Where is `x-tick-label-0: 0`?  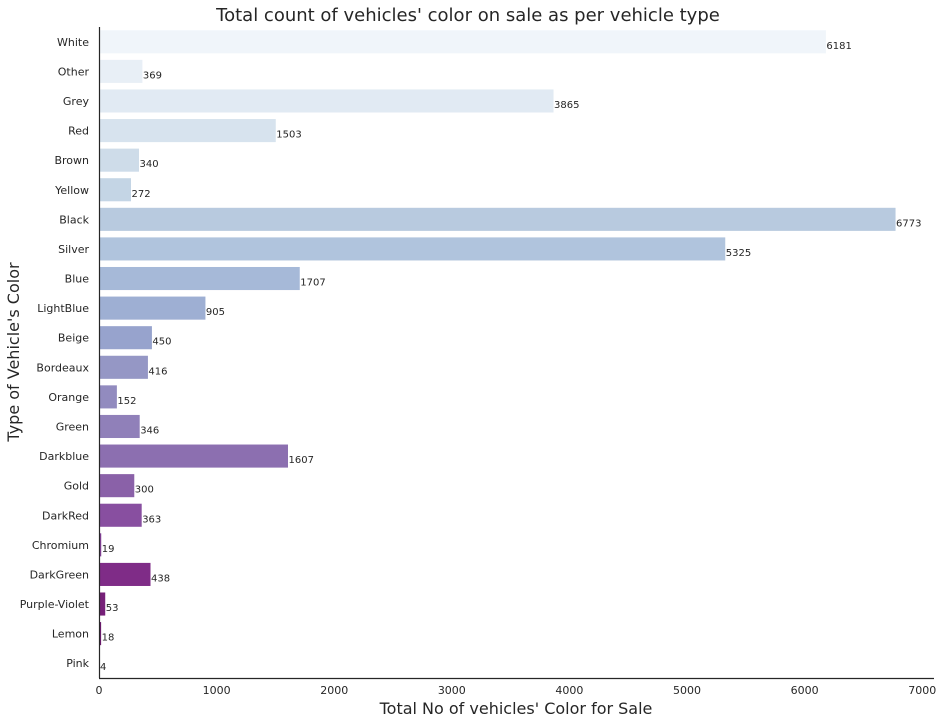 x-tick-label-0: 0 is located at coordinates (99, 690).